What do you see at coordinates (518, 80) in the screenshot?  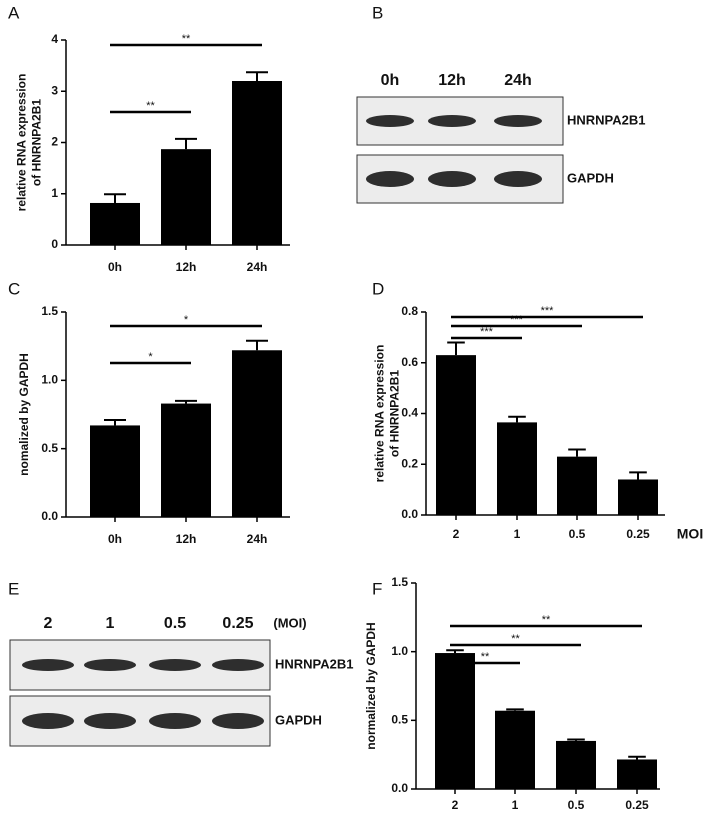 I see `lane-label: 24h` at bounding box center [518, 80].